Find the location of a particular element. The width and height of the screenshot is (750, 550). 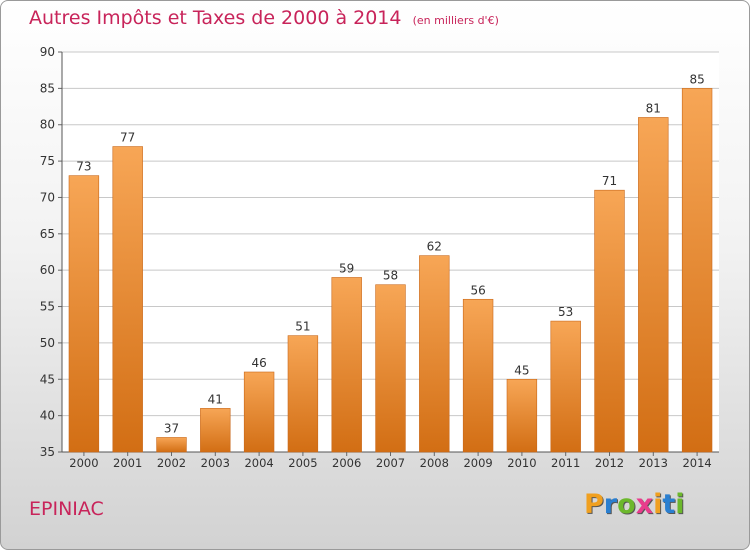

bar-value-label: 51 is located at coordinates (302, 327).